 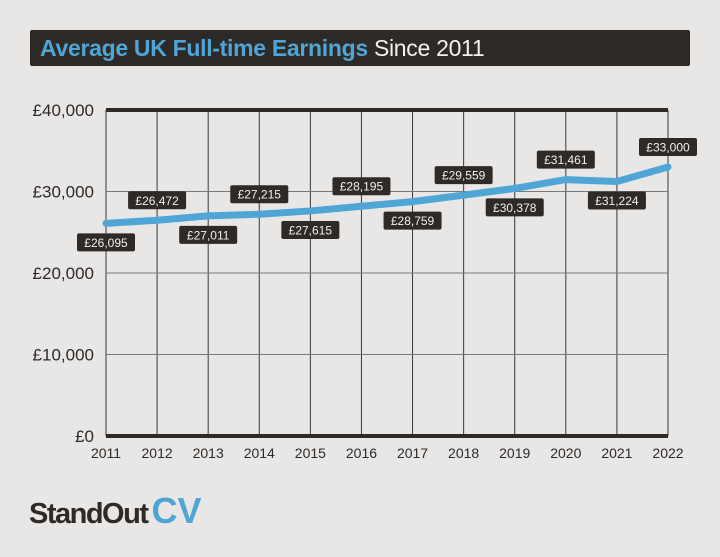 What do you see at coordinates (667, 453) in the screenshot?
I see `x-tick-label: 2022` at bounding box center [667, 453].